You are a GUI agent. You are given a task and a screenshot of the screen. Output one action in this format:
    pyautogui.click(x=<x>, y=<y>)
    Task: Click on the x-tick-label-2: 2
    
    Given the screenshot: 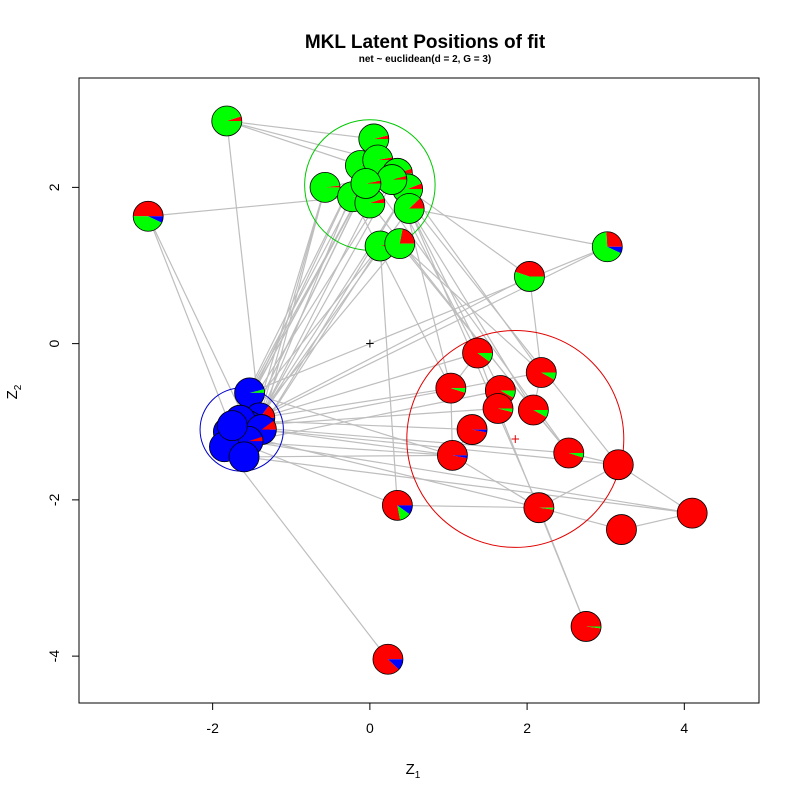 What is the action you would take?
    pyautogui.click(x=527, y=728)
    